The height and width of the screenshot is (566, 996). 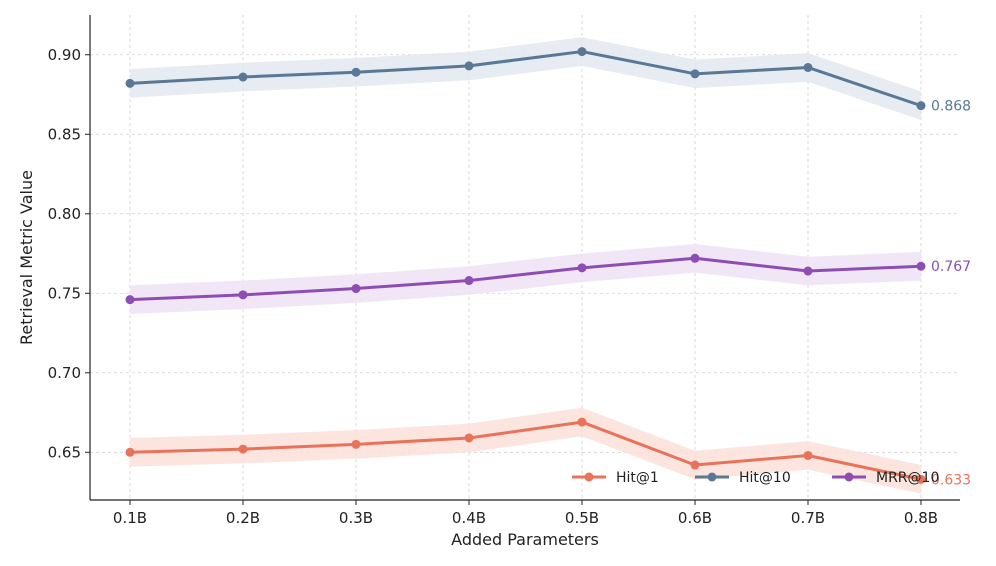 I want to click on x-tick-label: 0.6B, so click(x=695, y=518).